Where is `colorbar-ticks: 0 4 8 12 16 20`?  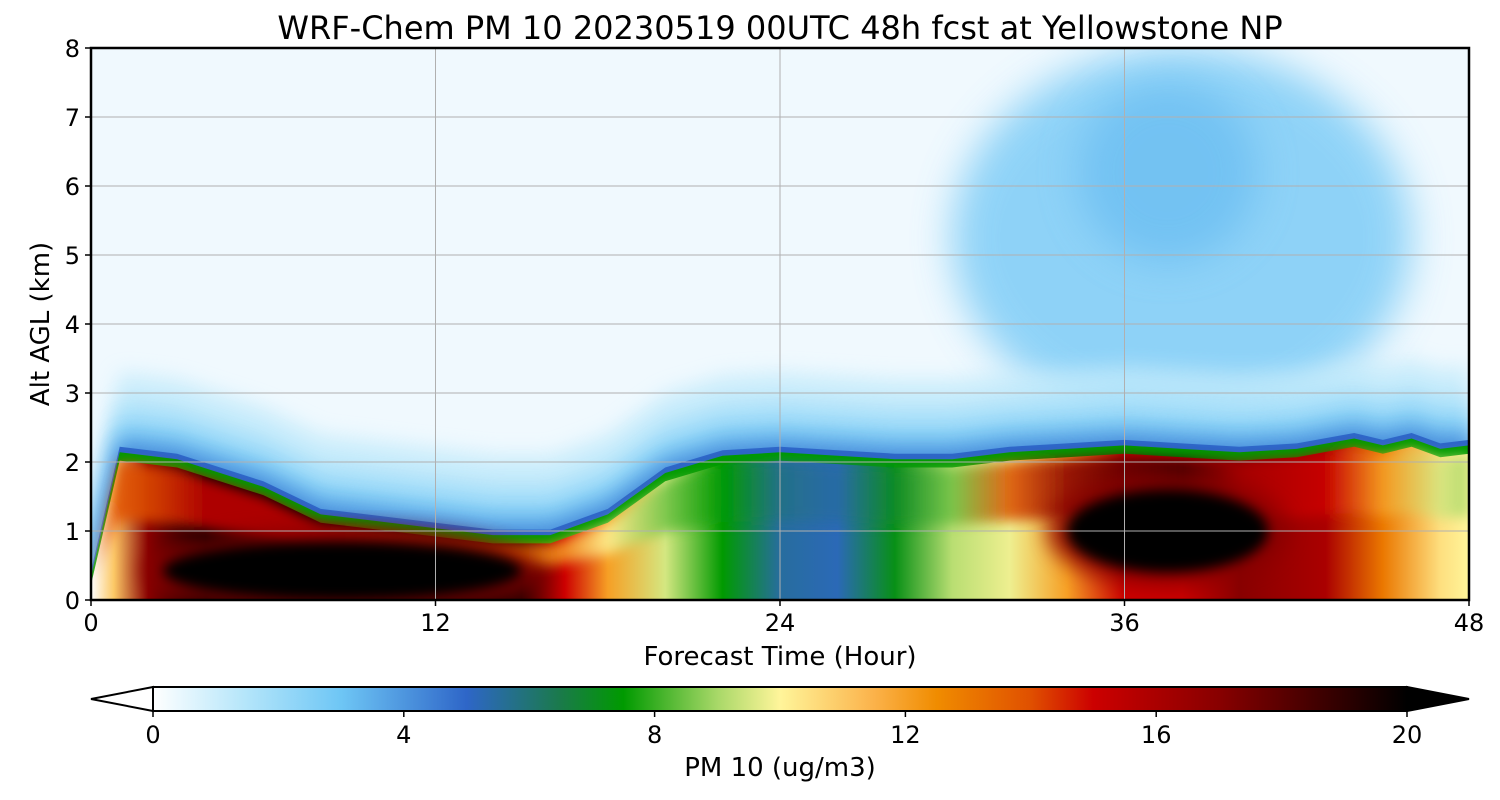
colorbar-ticks: 0 4 8 12 16 20 is located at coordinates (783, 730).